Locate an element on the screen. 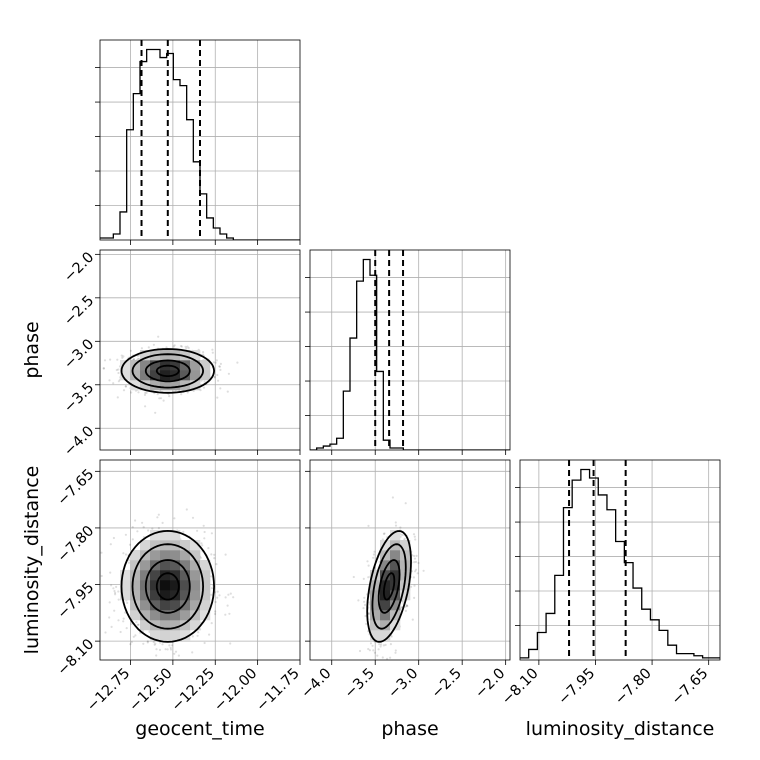 This screenshot has height=760, width=760. y-tick-label: −7.65 is located at coordinates (76, 487).